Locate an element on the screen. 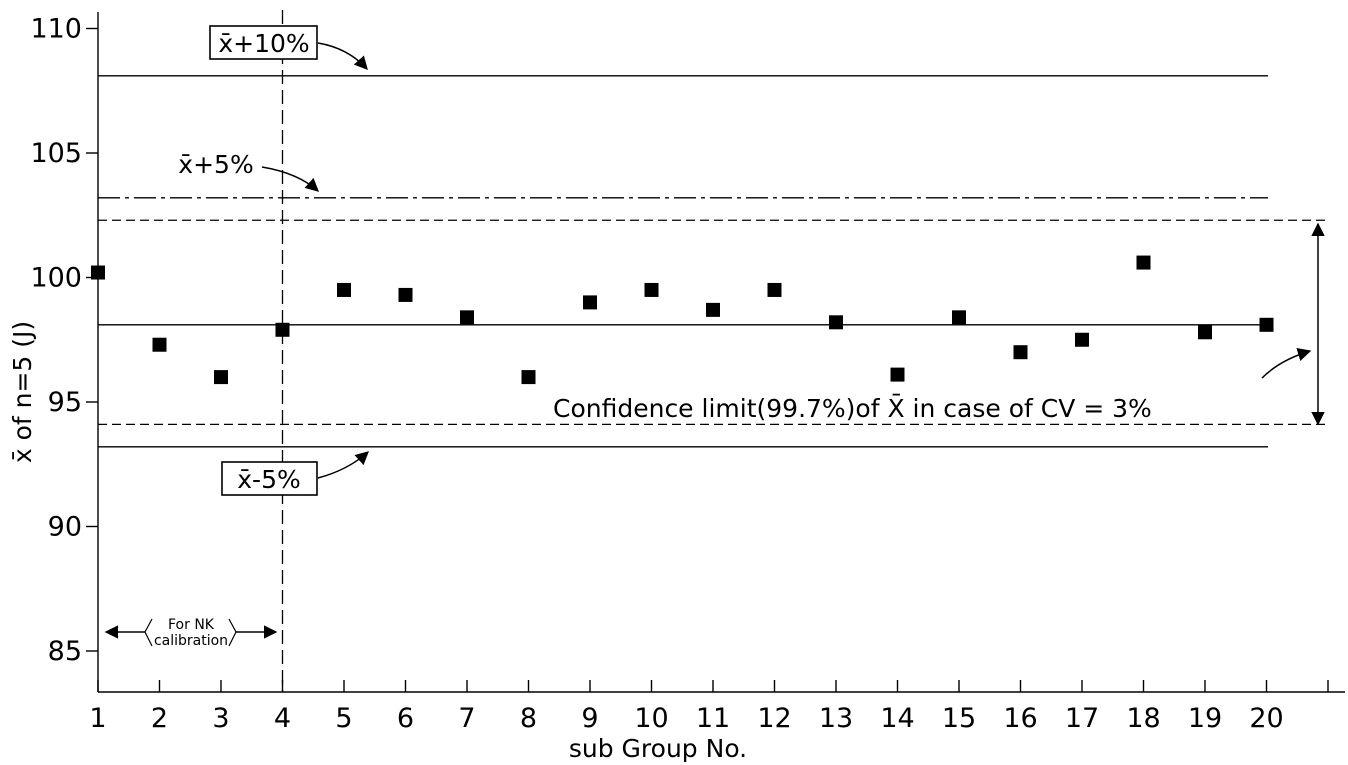 Image resolution: width=1348 pixels, height=765 pixels. x-tick-label: 10 is located at coordinates (651, 718).